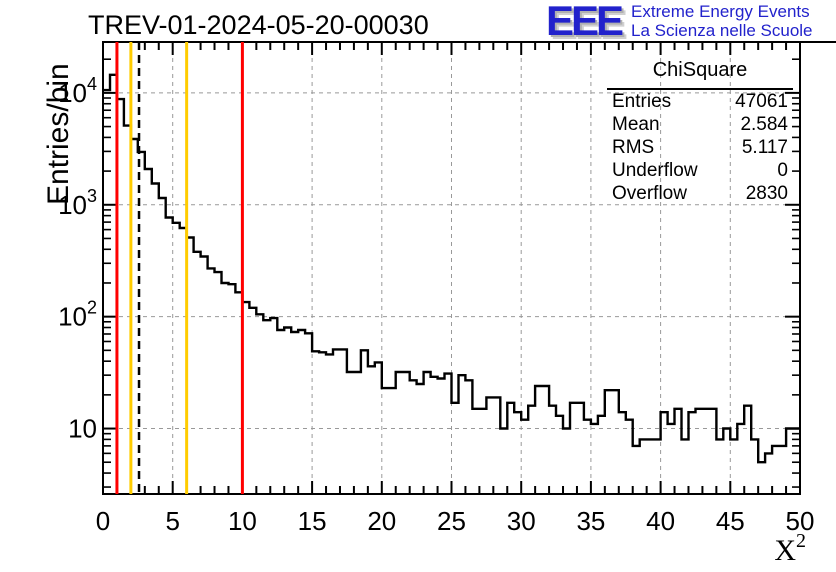 This screenshot has height=572, width=836. I want to click on stats-row: Entries 47061, so click(700, 101).